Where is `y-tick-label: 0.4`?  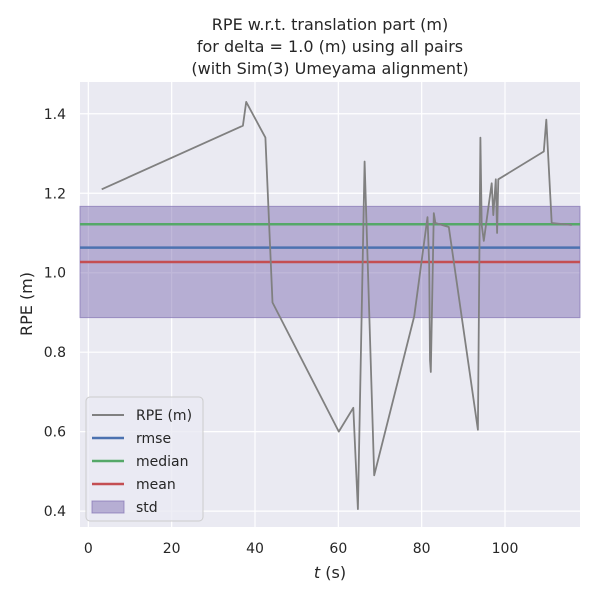
y-tick-label: 0.4 is located at coordinates (55, 512).